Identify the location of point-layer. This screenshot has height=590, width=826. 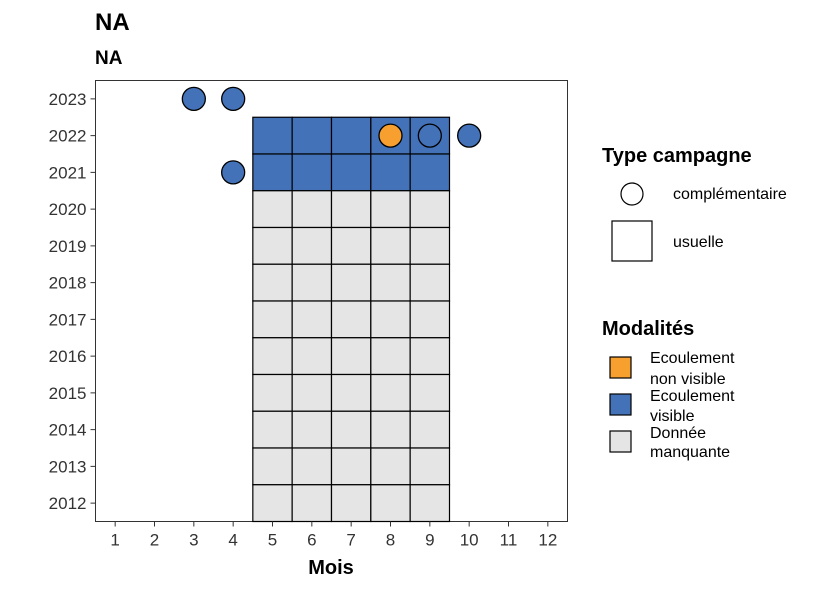
(331, 135).